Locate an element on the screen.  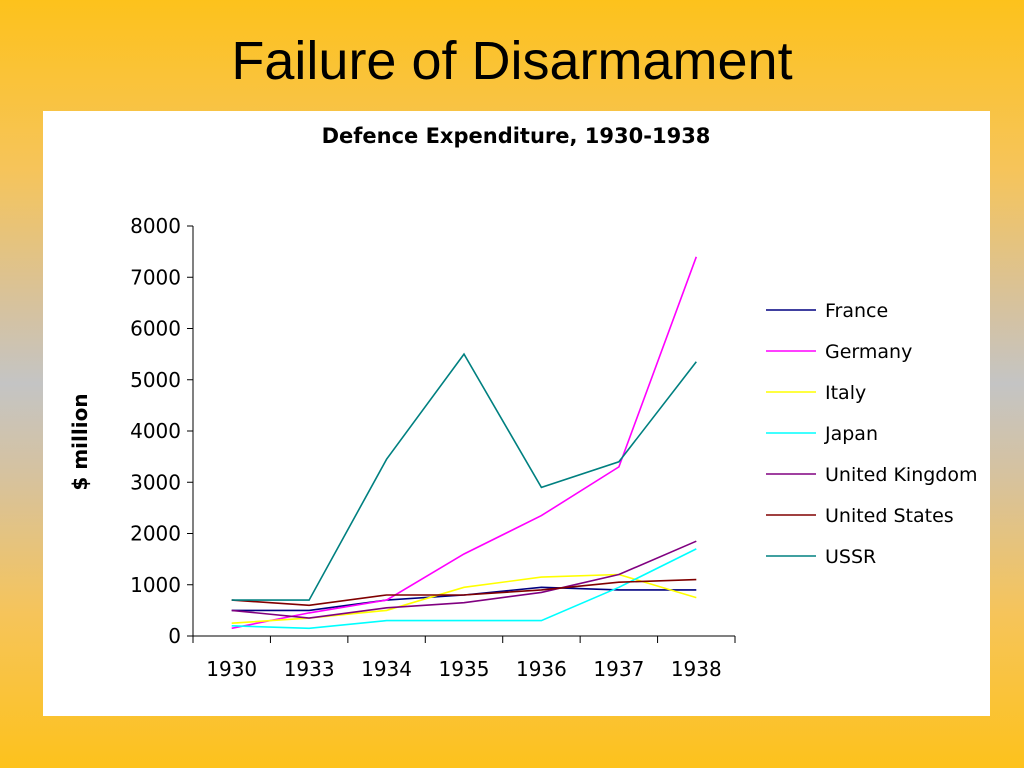
y-tick-label: 1000 is located at coordinates (155, 585).